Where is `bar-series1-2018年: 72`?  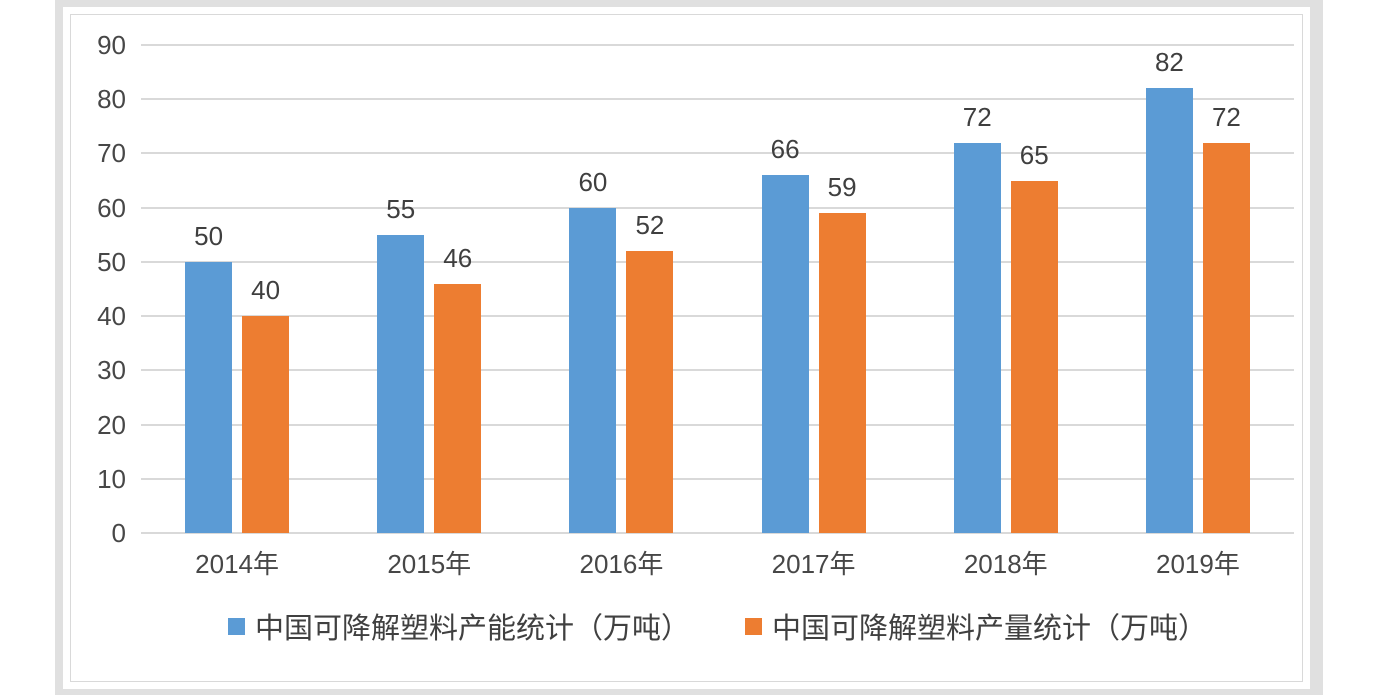
bar-series1-2018年: 72 is located at coordinates (977, 317).